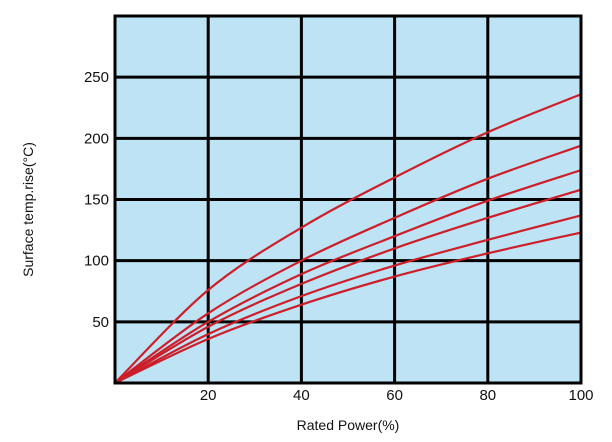  I want to click on x-tick-label-100: 100, so click(580, 395).